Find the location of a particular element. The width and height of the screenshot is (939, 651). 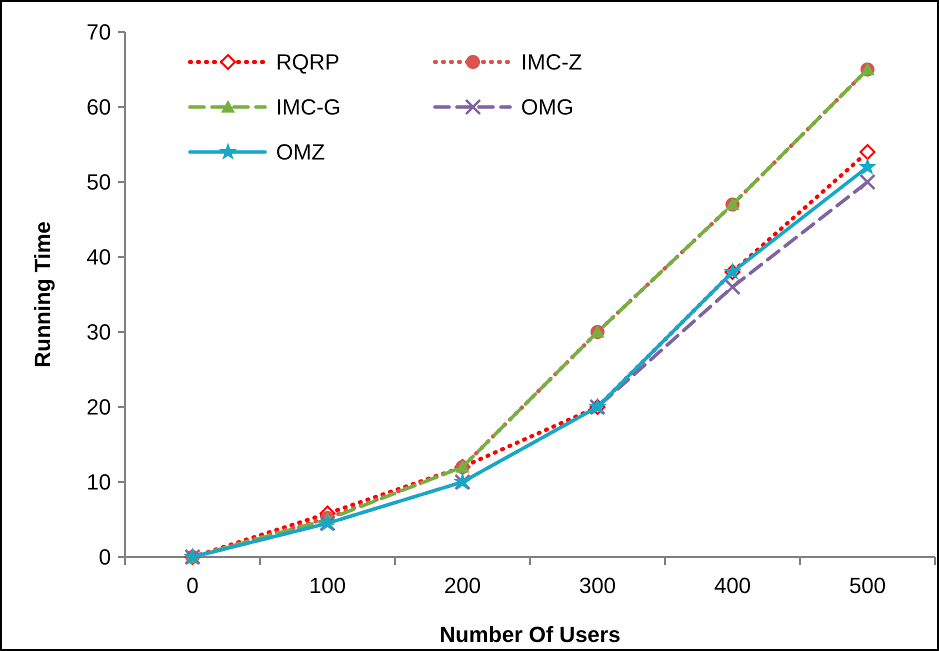

y-tick-label: 50 is located at coordinates (98, 182).